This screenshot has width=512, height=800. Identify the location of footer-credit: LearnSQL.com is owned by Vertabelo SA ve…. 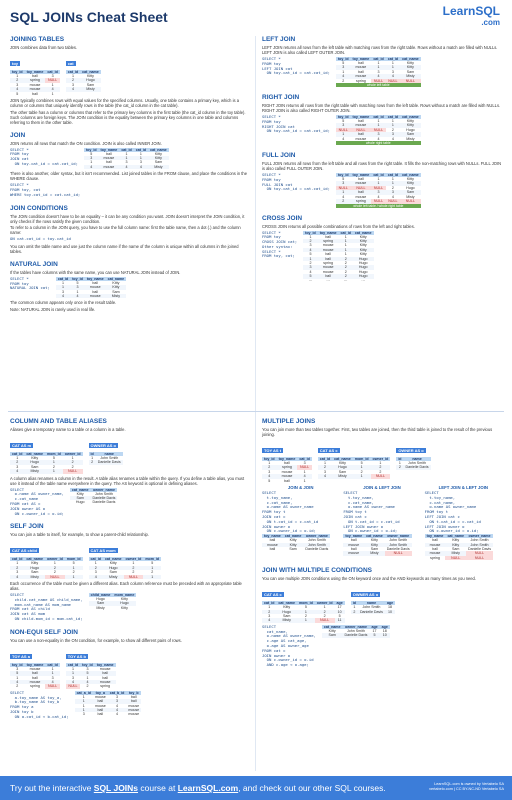
(466, 787).